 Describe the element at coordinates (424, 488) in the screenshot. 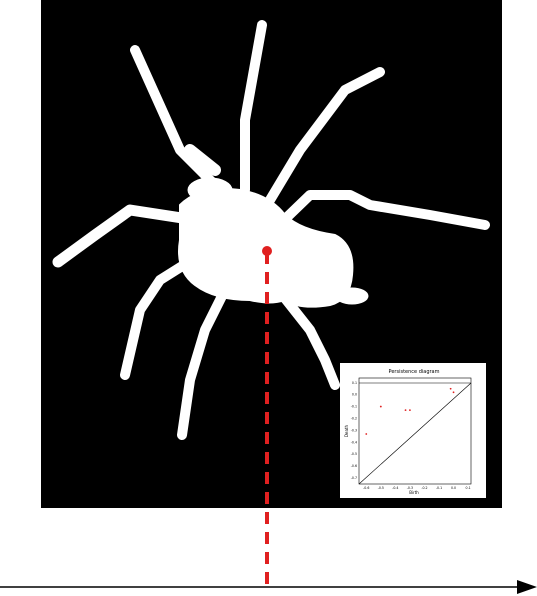

I see `x-tick-label: -0.2` at that location.